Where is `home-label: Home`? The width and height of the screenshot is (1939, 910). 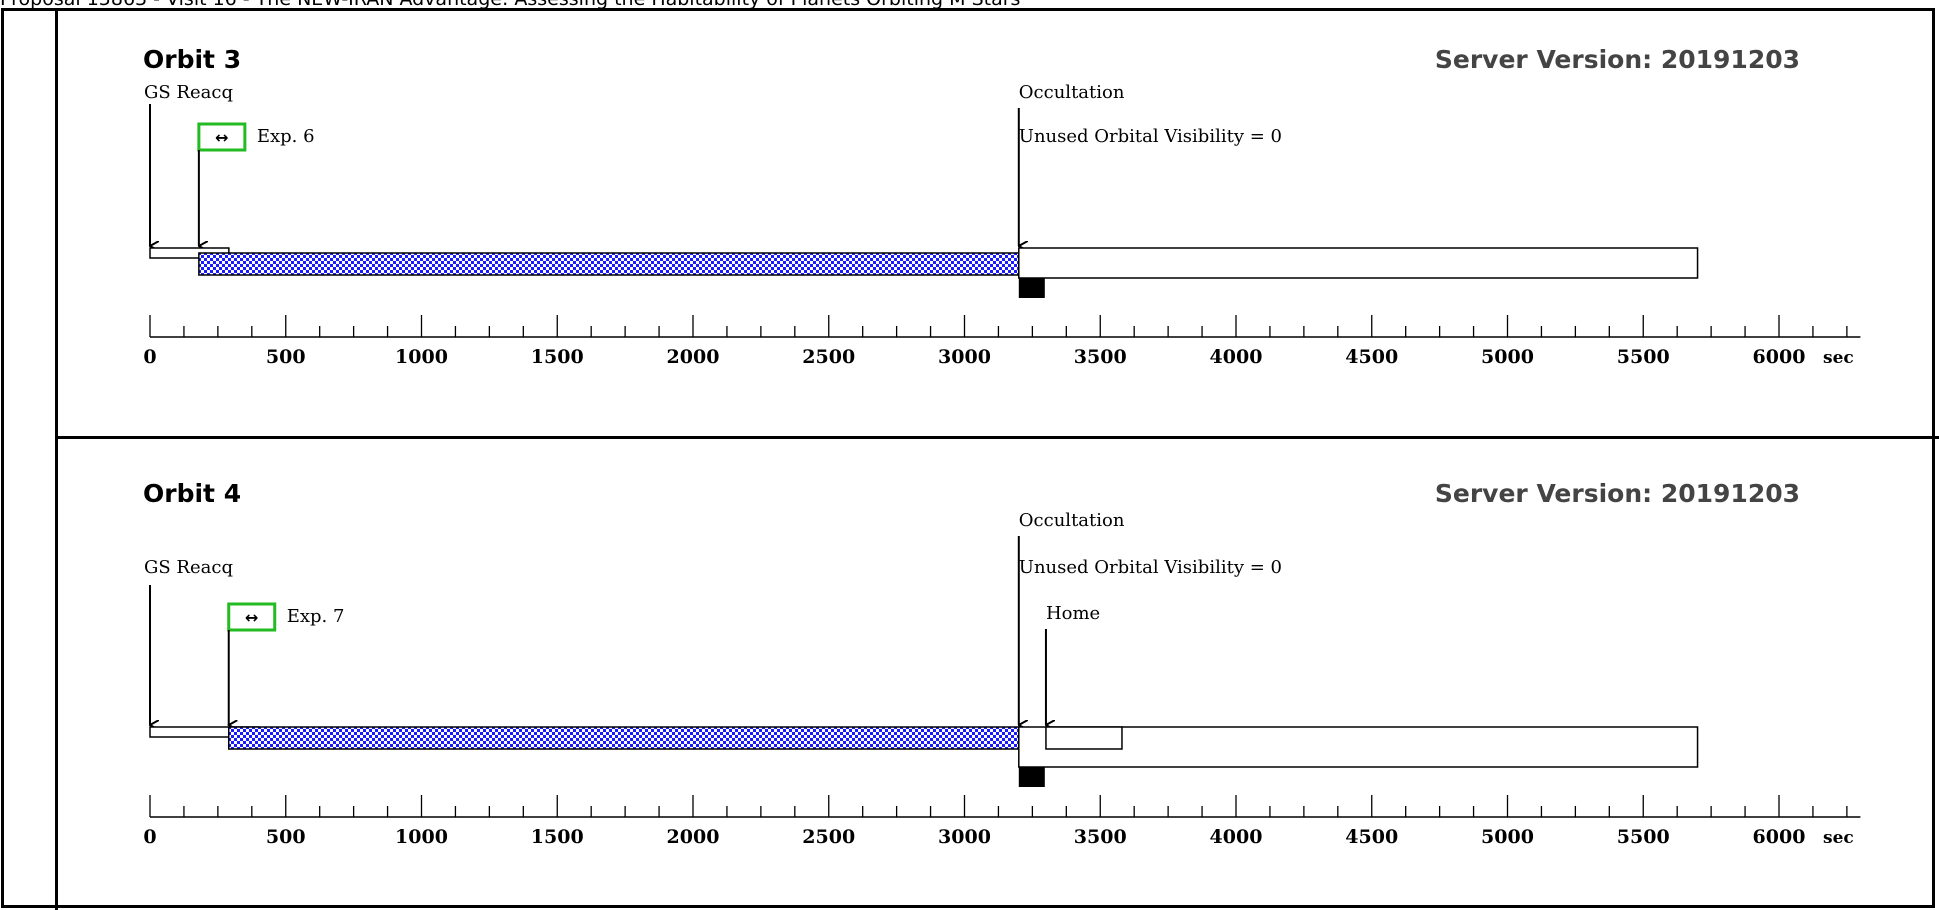
home-label: Home is located at coordinates (1073, 613).